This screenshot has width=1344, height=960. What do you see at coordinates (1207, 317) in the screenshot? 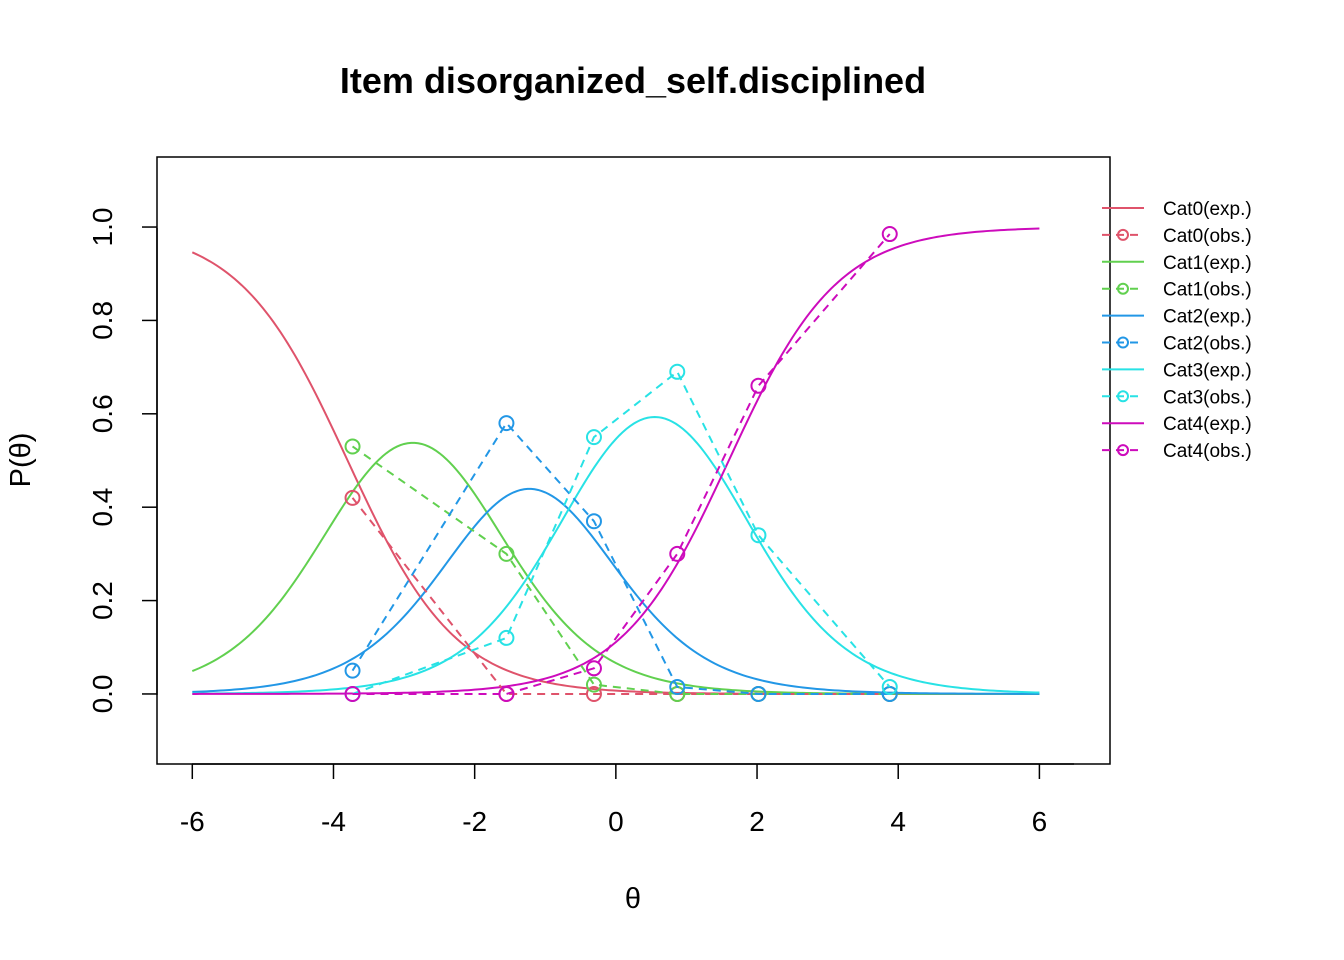
I see `legend-label: Cat2(exp.)` at bounding box center [1207, 317].